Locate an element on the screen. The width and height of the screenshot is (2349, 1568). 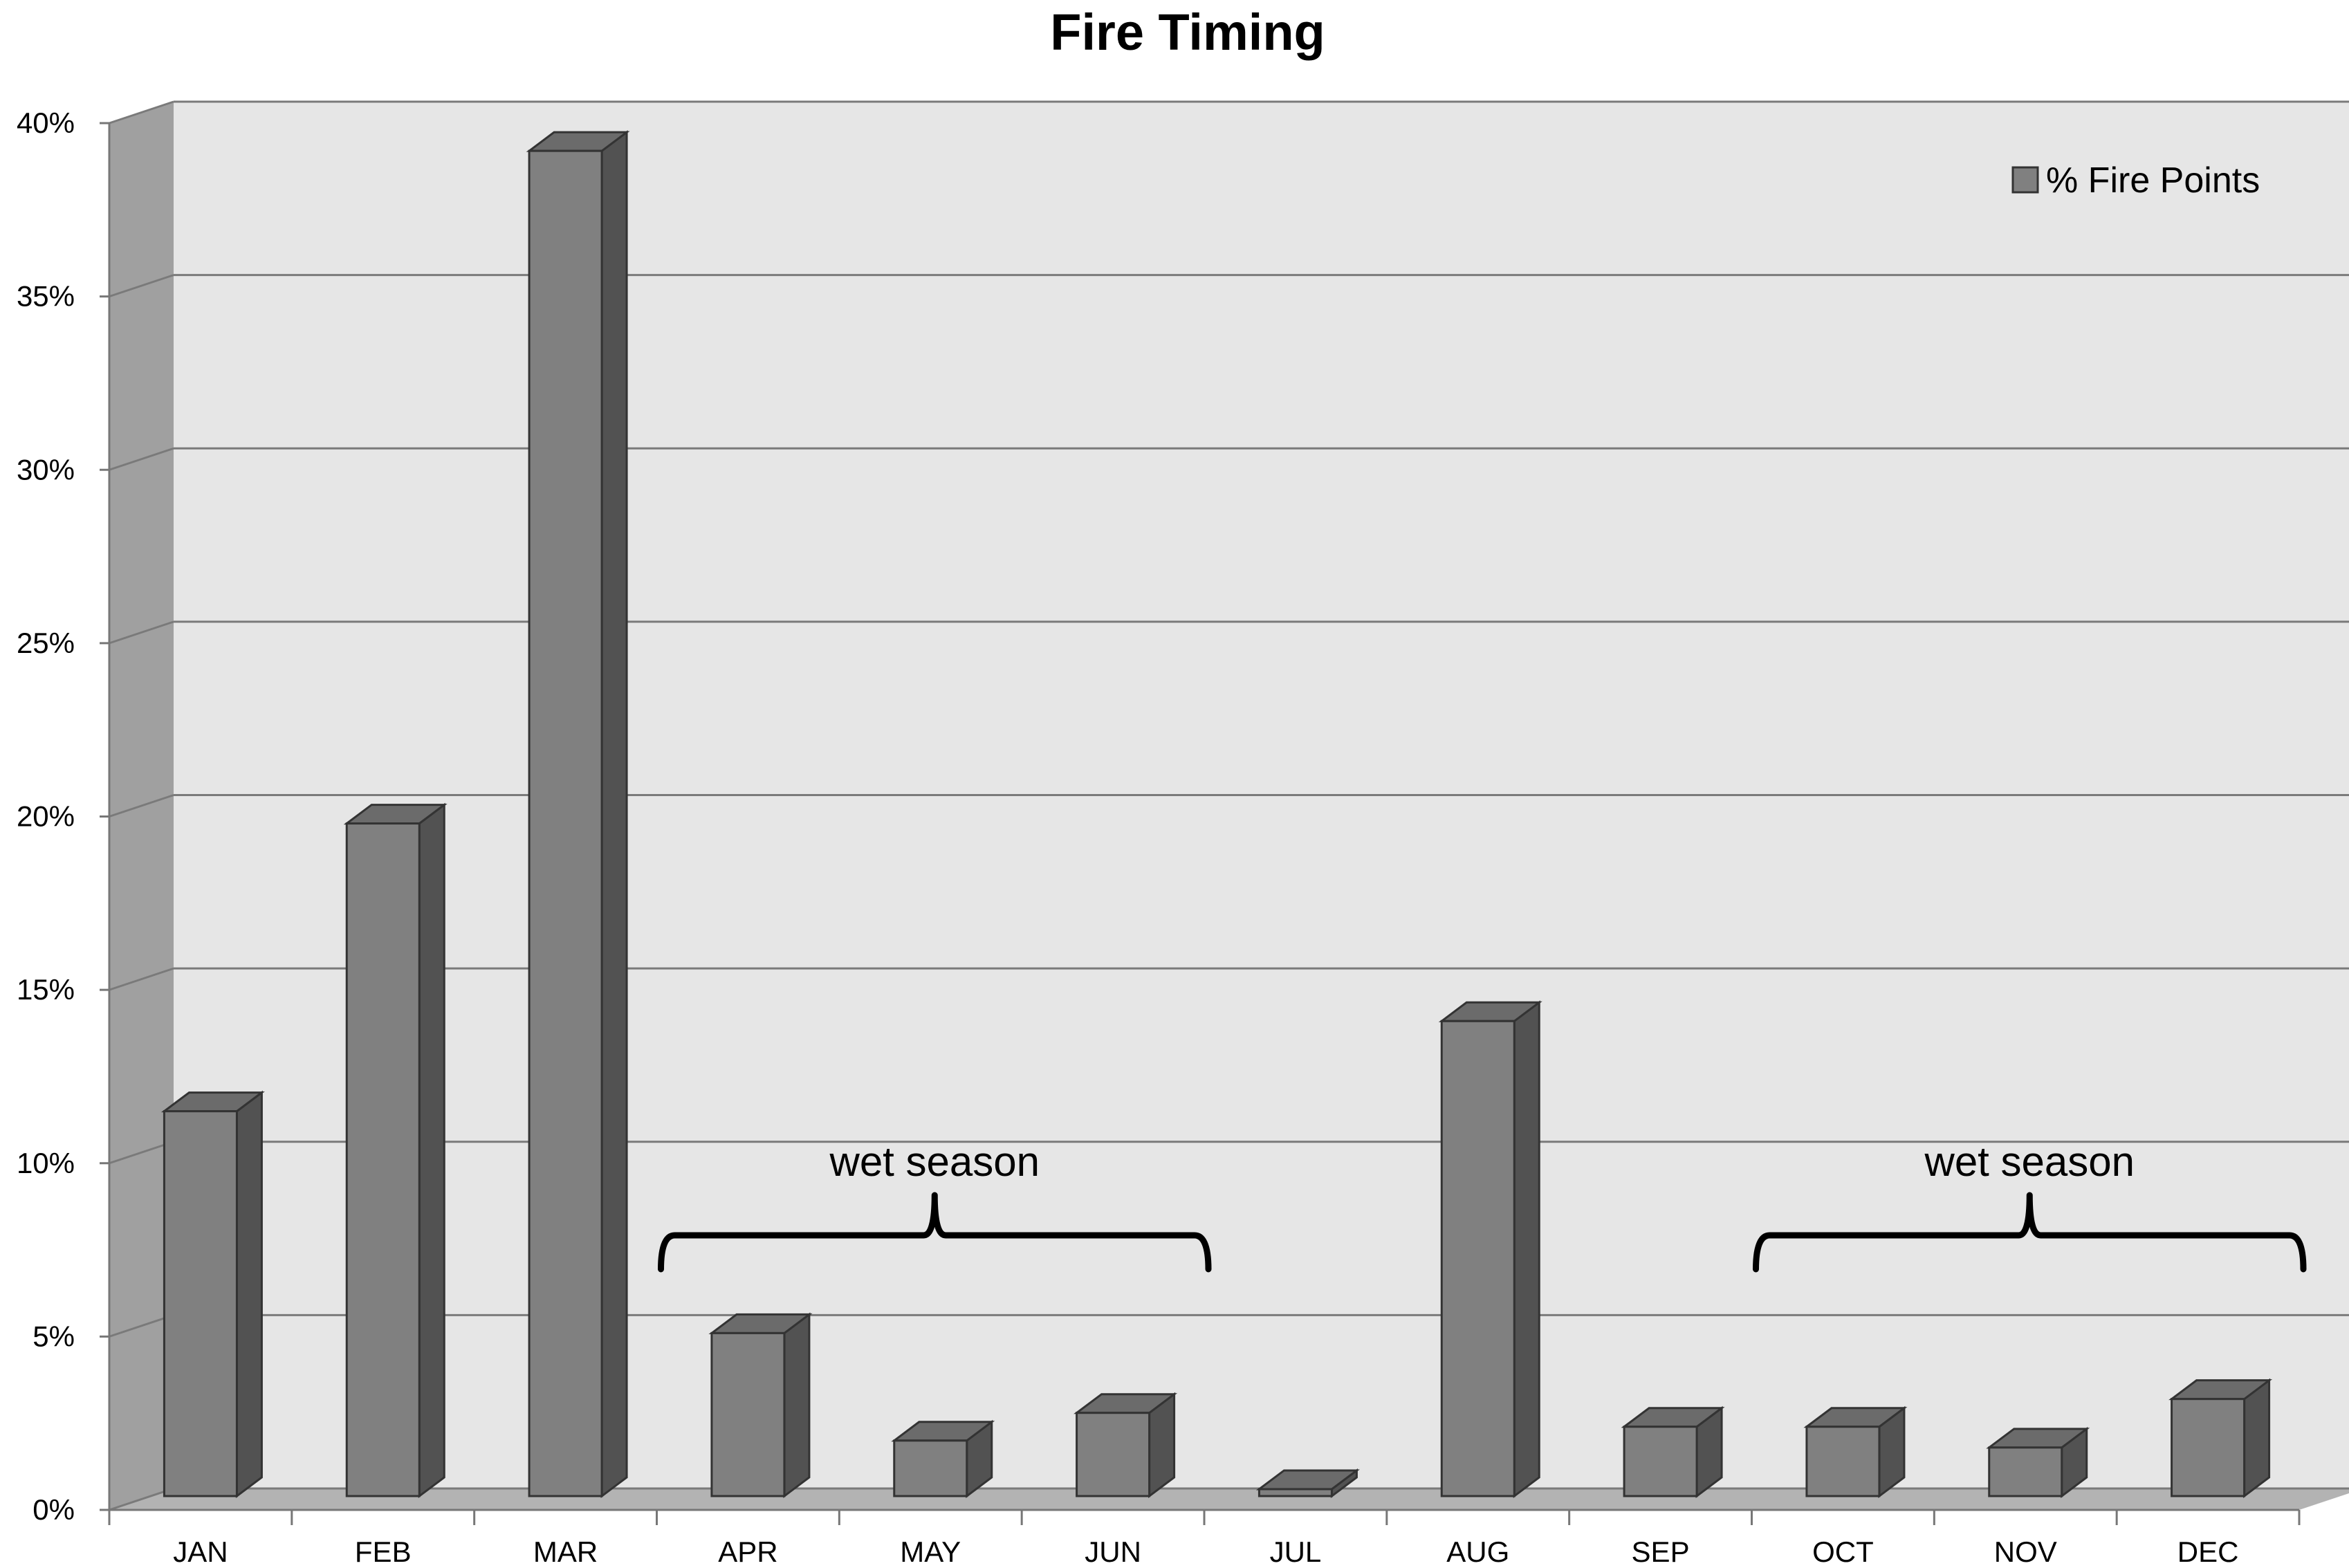
annotations: wet season wet season is located at coordinates (1482, 1205).